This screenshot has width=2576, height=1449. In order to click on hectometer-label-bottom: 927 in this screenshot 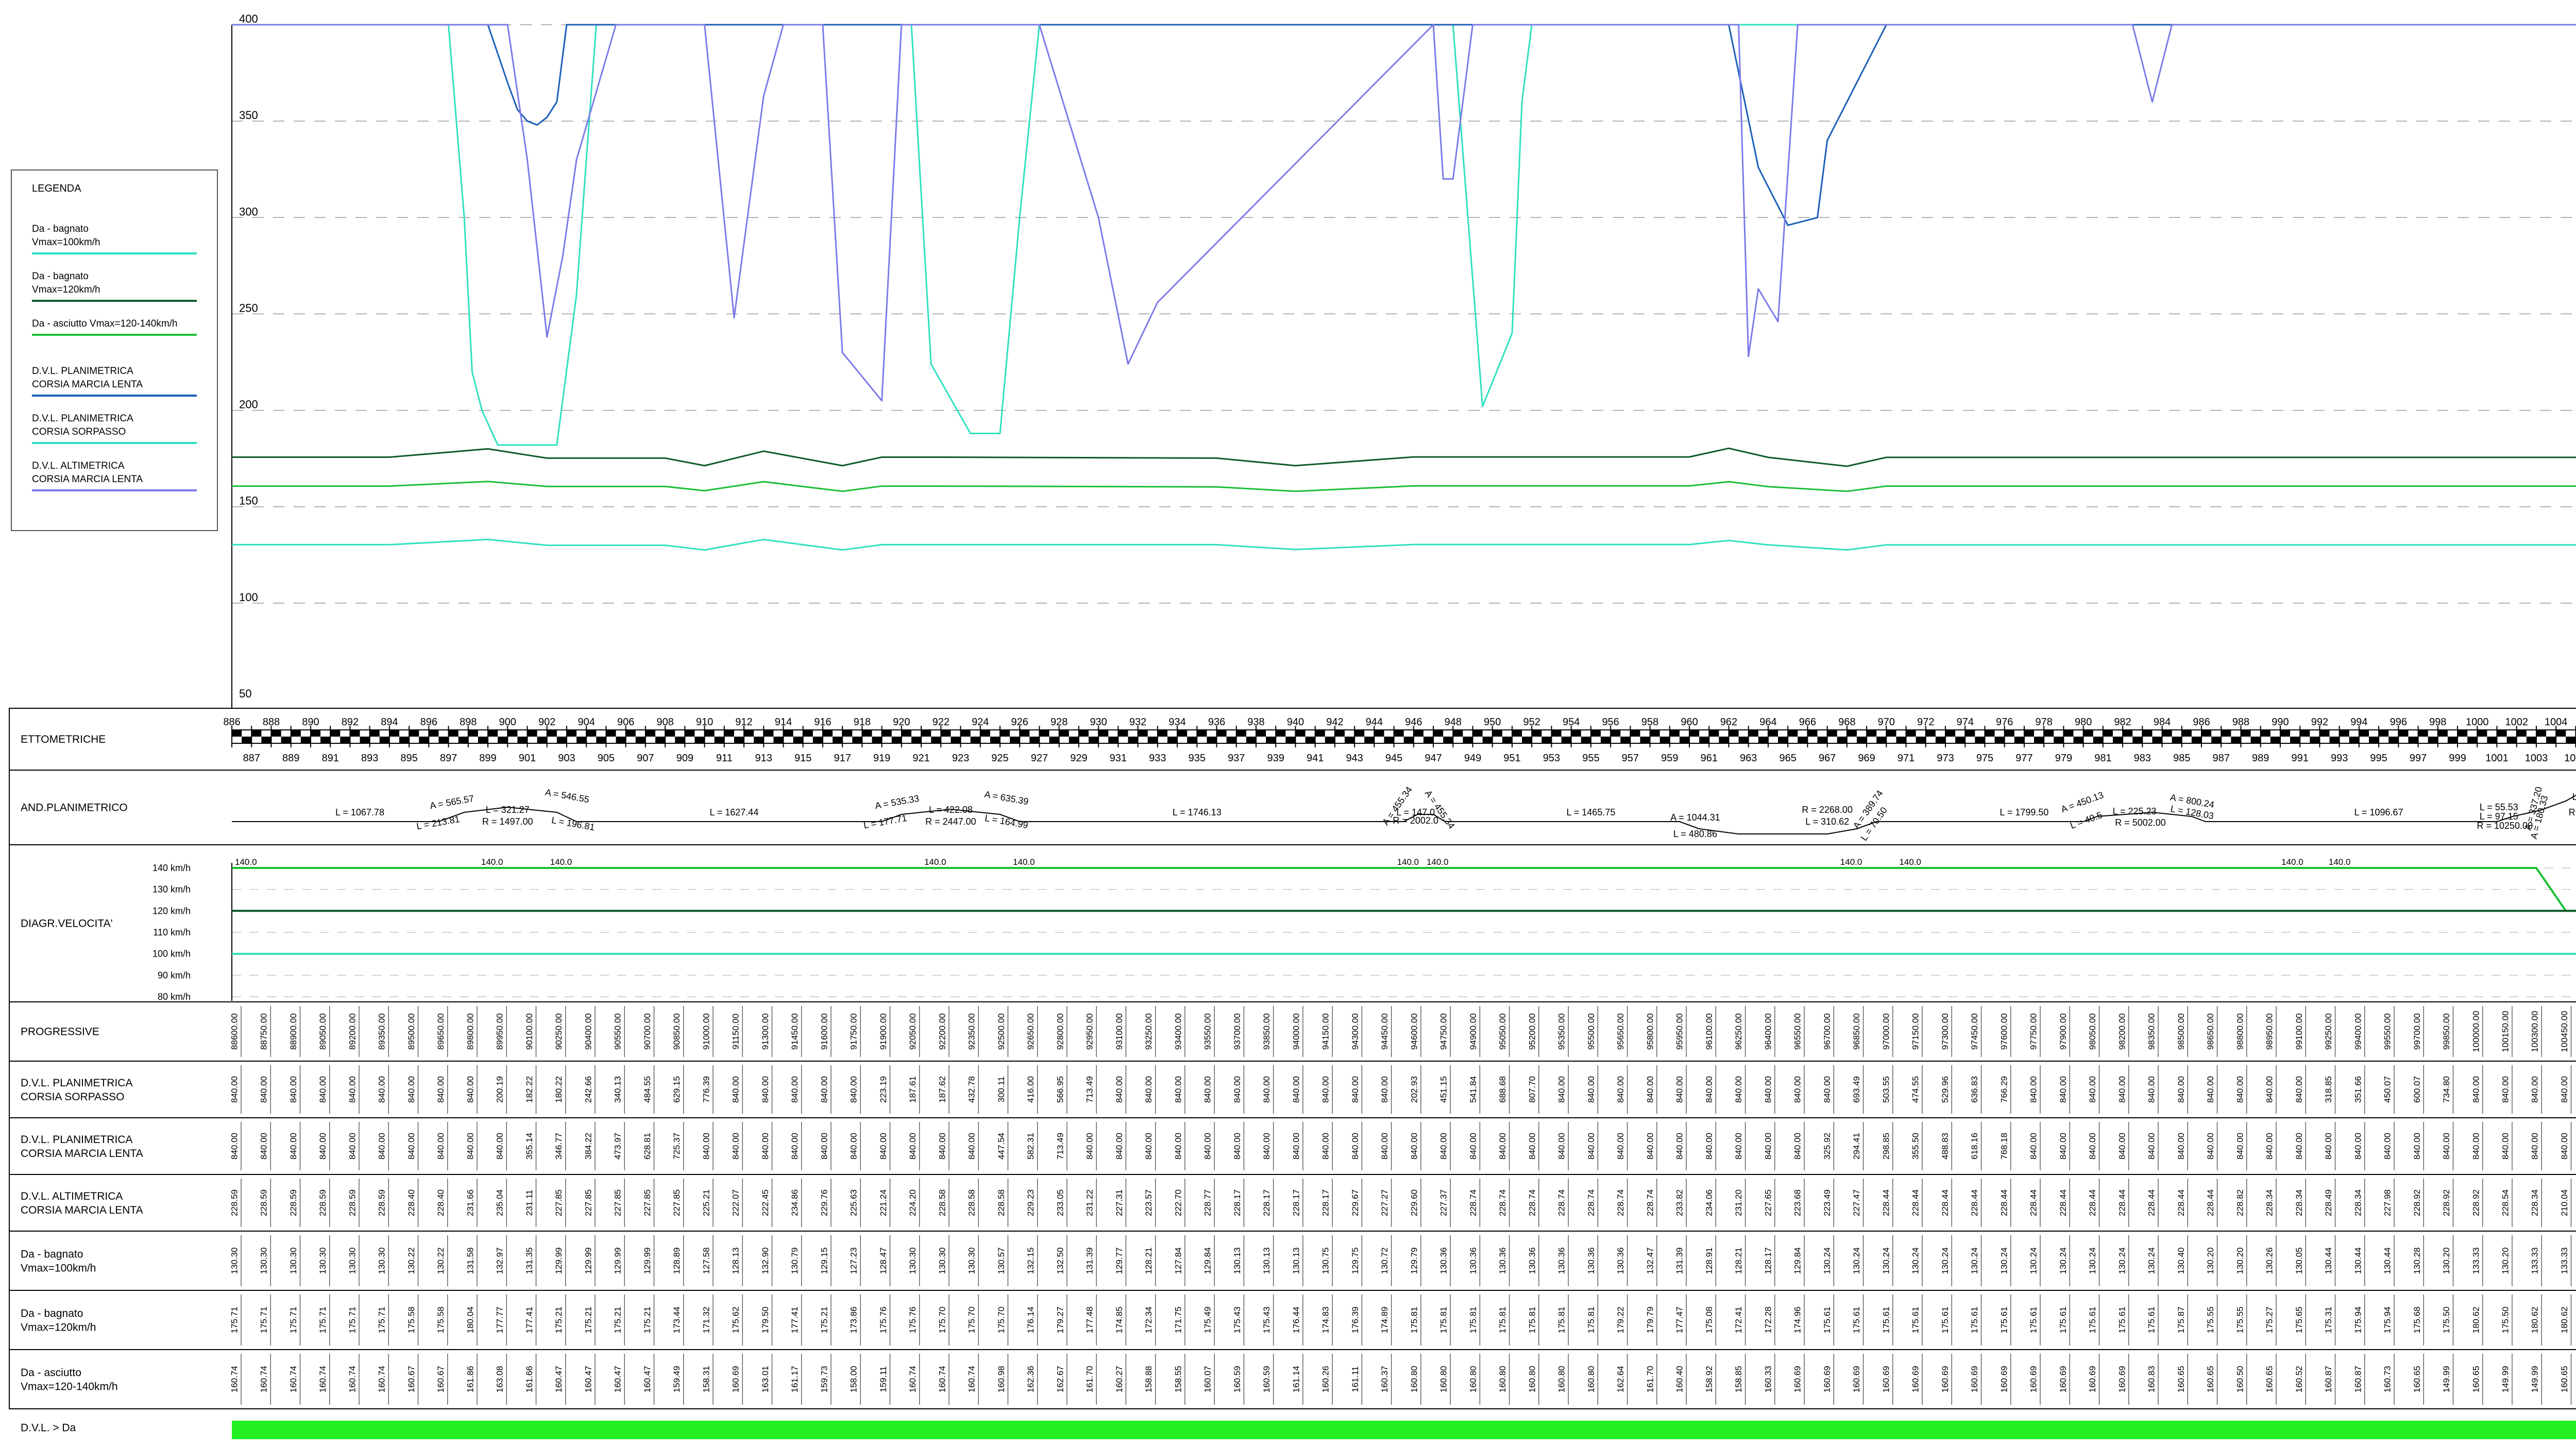, I will do `click(1039, 758)`.